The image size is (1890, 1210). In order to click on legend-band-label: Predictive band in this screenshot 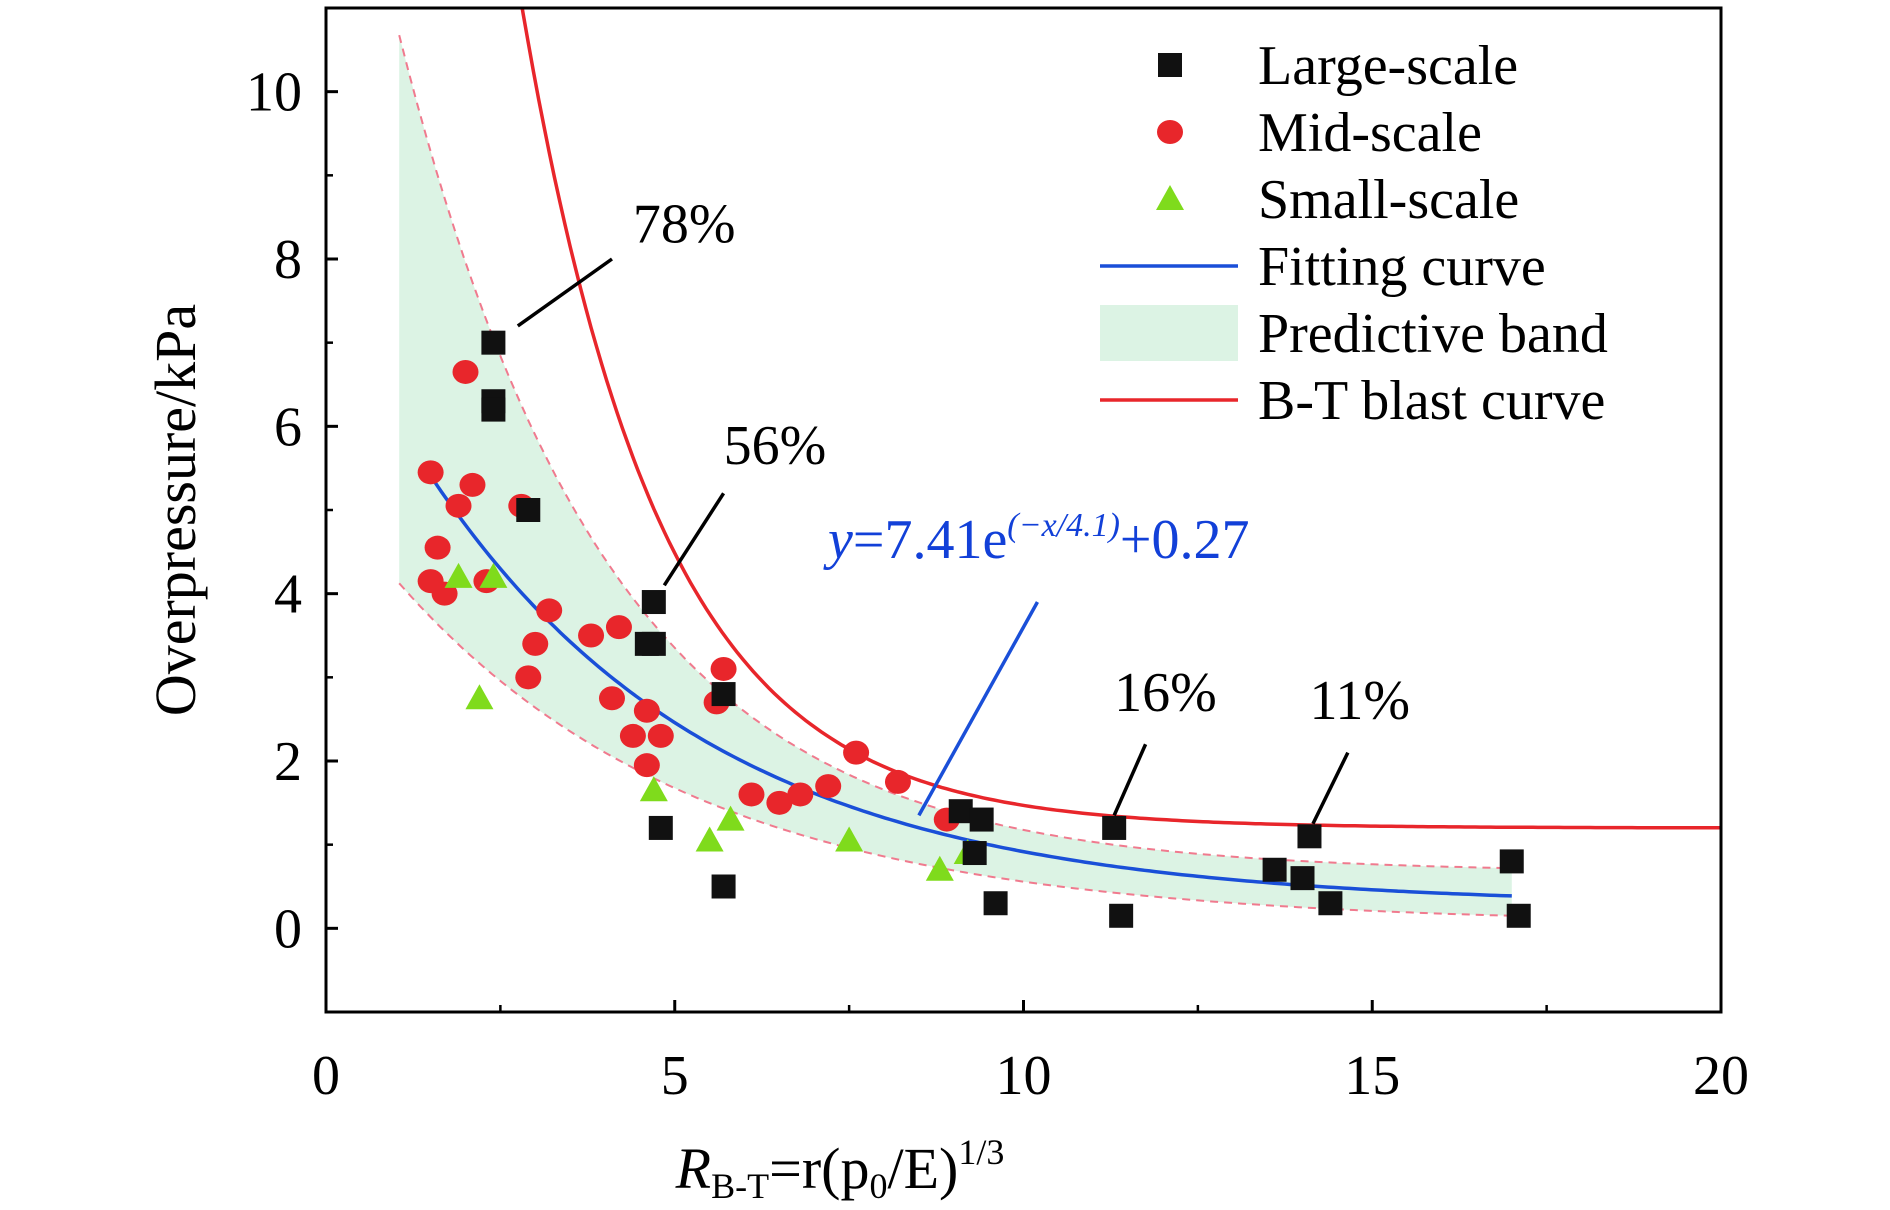, I will do `click(1433, 334)`.